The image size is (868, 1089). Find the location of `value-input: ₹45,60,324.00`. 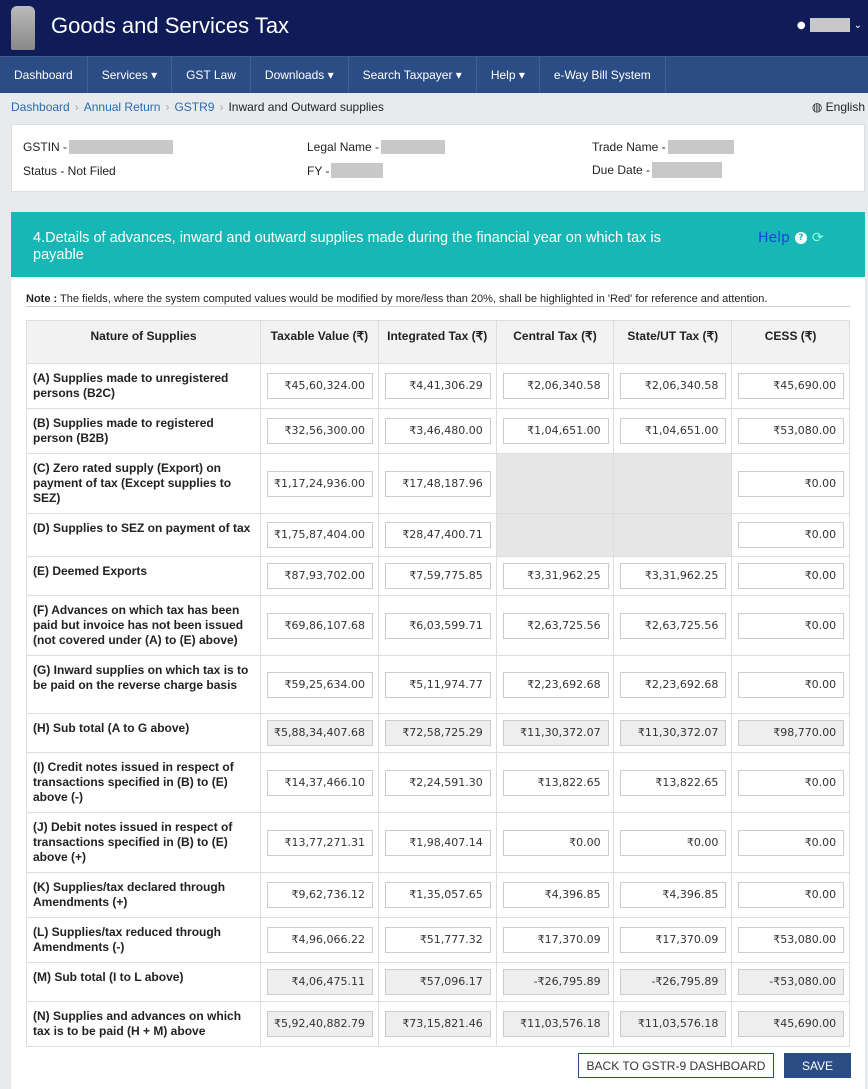

value-input: ₹45,60,324.00 is located at coordinates (320, 386).